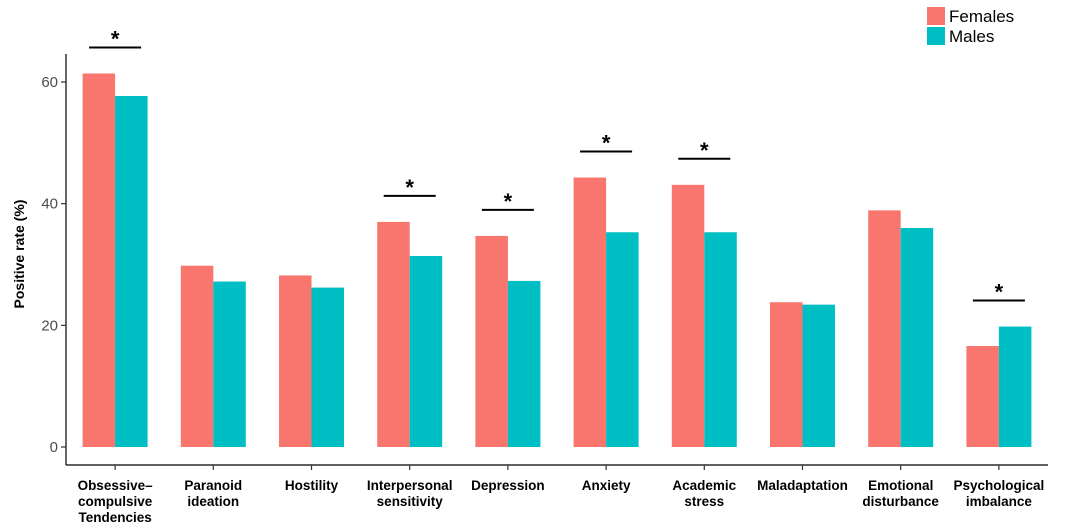  What do you see at coordinates (936, 16) in the screenshot?
I see `legend-swatch-females` at bounding box center [936, 16].